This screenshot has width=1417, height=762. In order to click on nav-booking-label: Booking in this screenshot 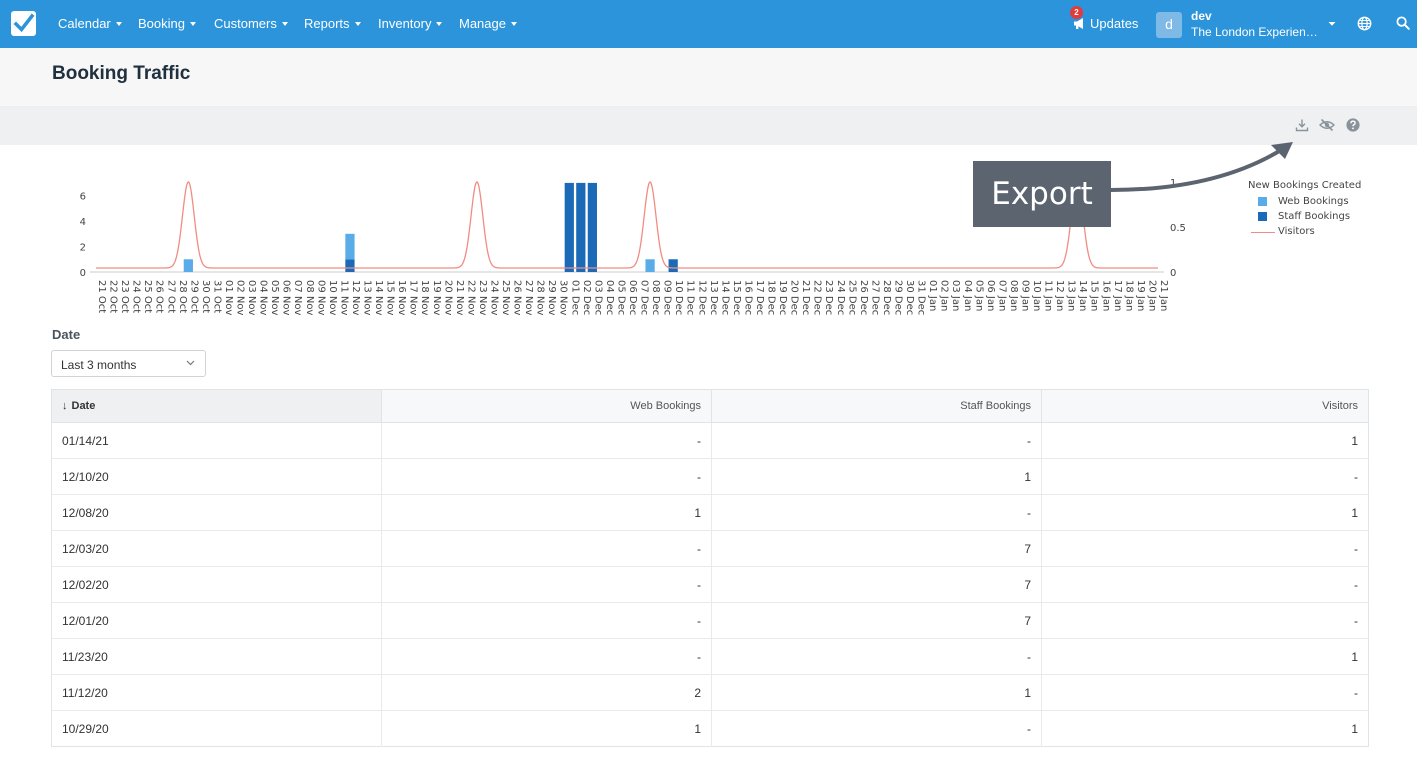, I will do `click(161, 23)`.